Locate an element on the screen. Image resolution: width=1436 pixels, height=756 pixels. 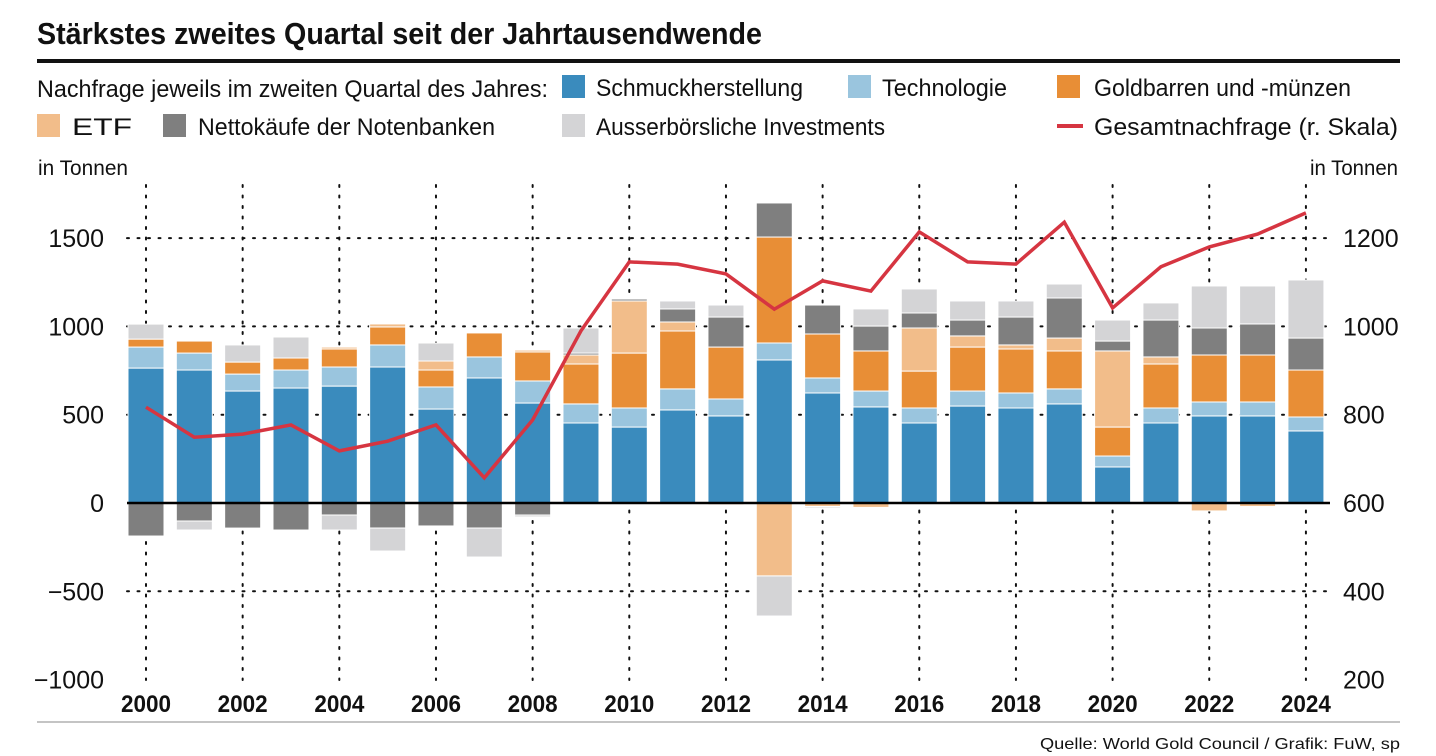
right-tick-label: 200 is located at coordinates (1364, 681).